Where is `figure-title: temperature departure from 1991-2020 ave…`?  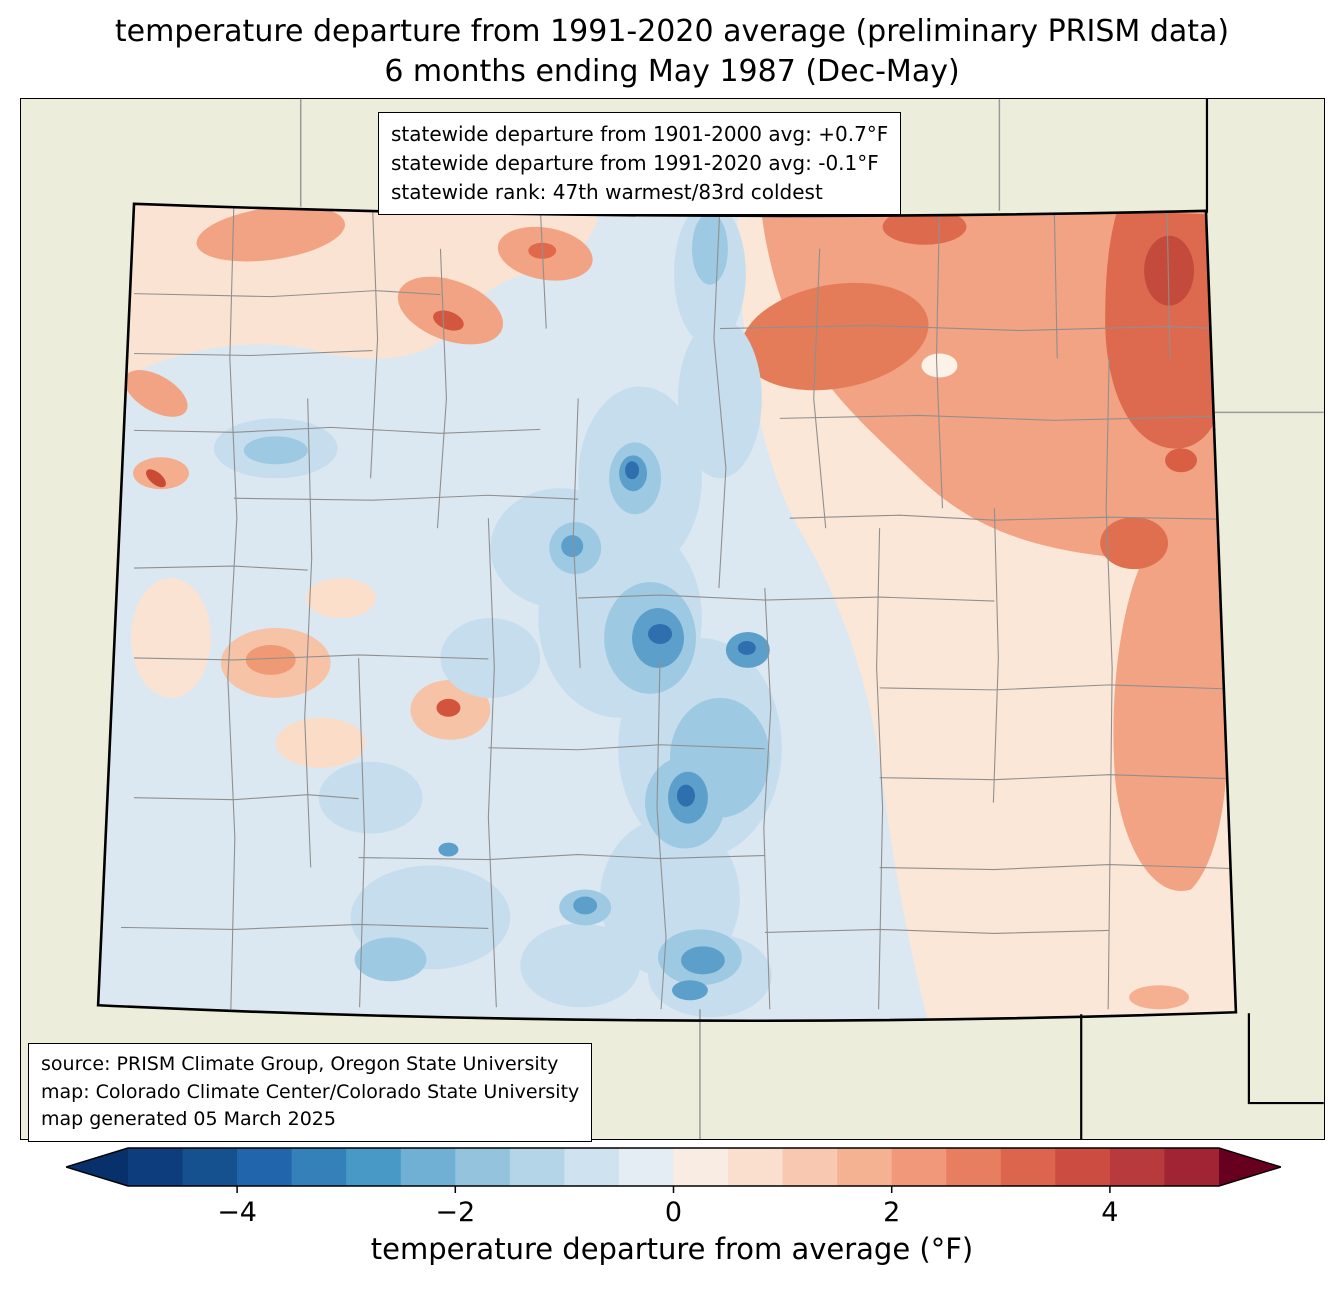
figure-title: temperature departure from 1991-2020 ave… is located at coordinates (672, 51).